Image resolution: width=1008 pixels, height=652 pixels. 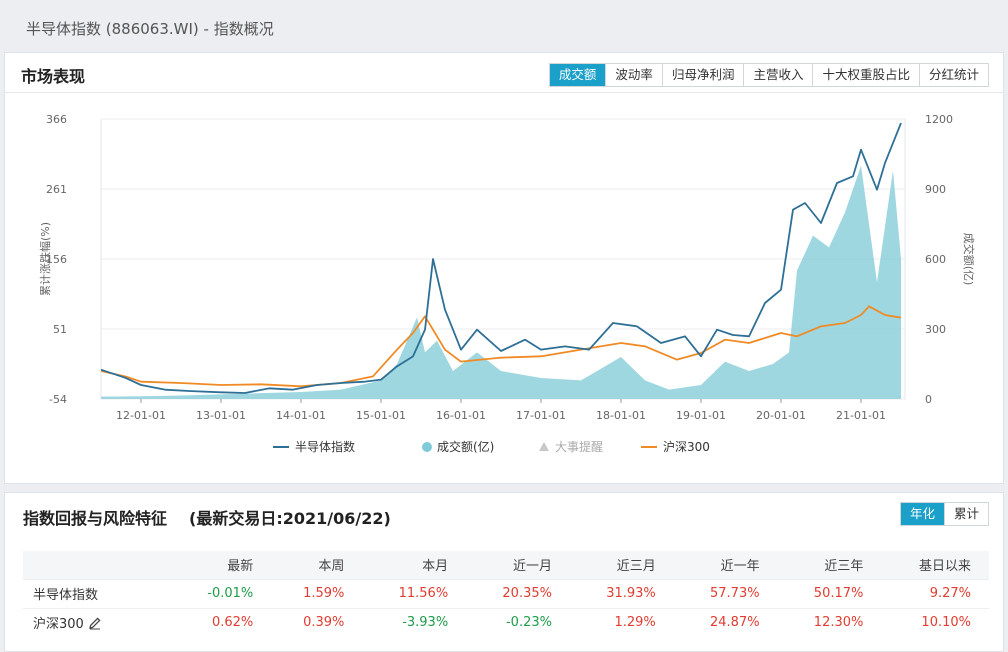 What do you see at coordinates (317, 622) in the screenshot?
I see `table-cell: 0.39%` at bounding box center [317, 622].